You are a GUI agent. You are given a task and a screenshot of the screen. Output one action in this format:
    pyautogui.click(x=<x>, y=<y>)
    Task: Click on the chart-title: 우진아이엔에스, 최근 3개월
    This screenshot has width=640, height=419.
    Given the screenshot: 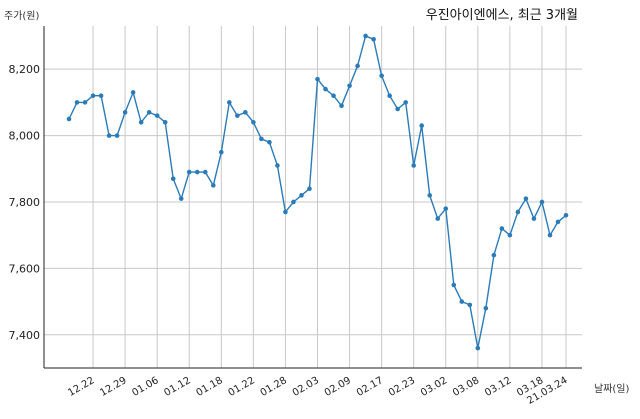 What is the action you would take?
    pyautogui.click(x=502, y=15)
    